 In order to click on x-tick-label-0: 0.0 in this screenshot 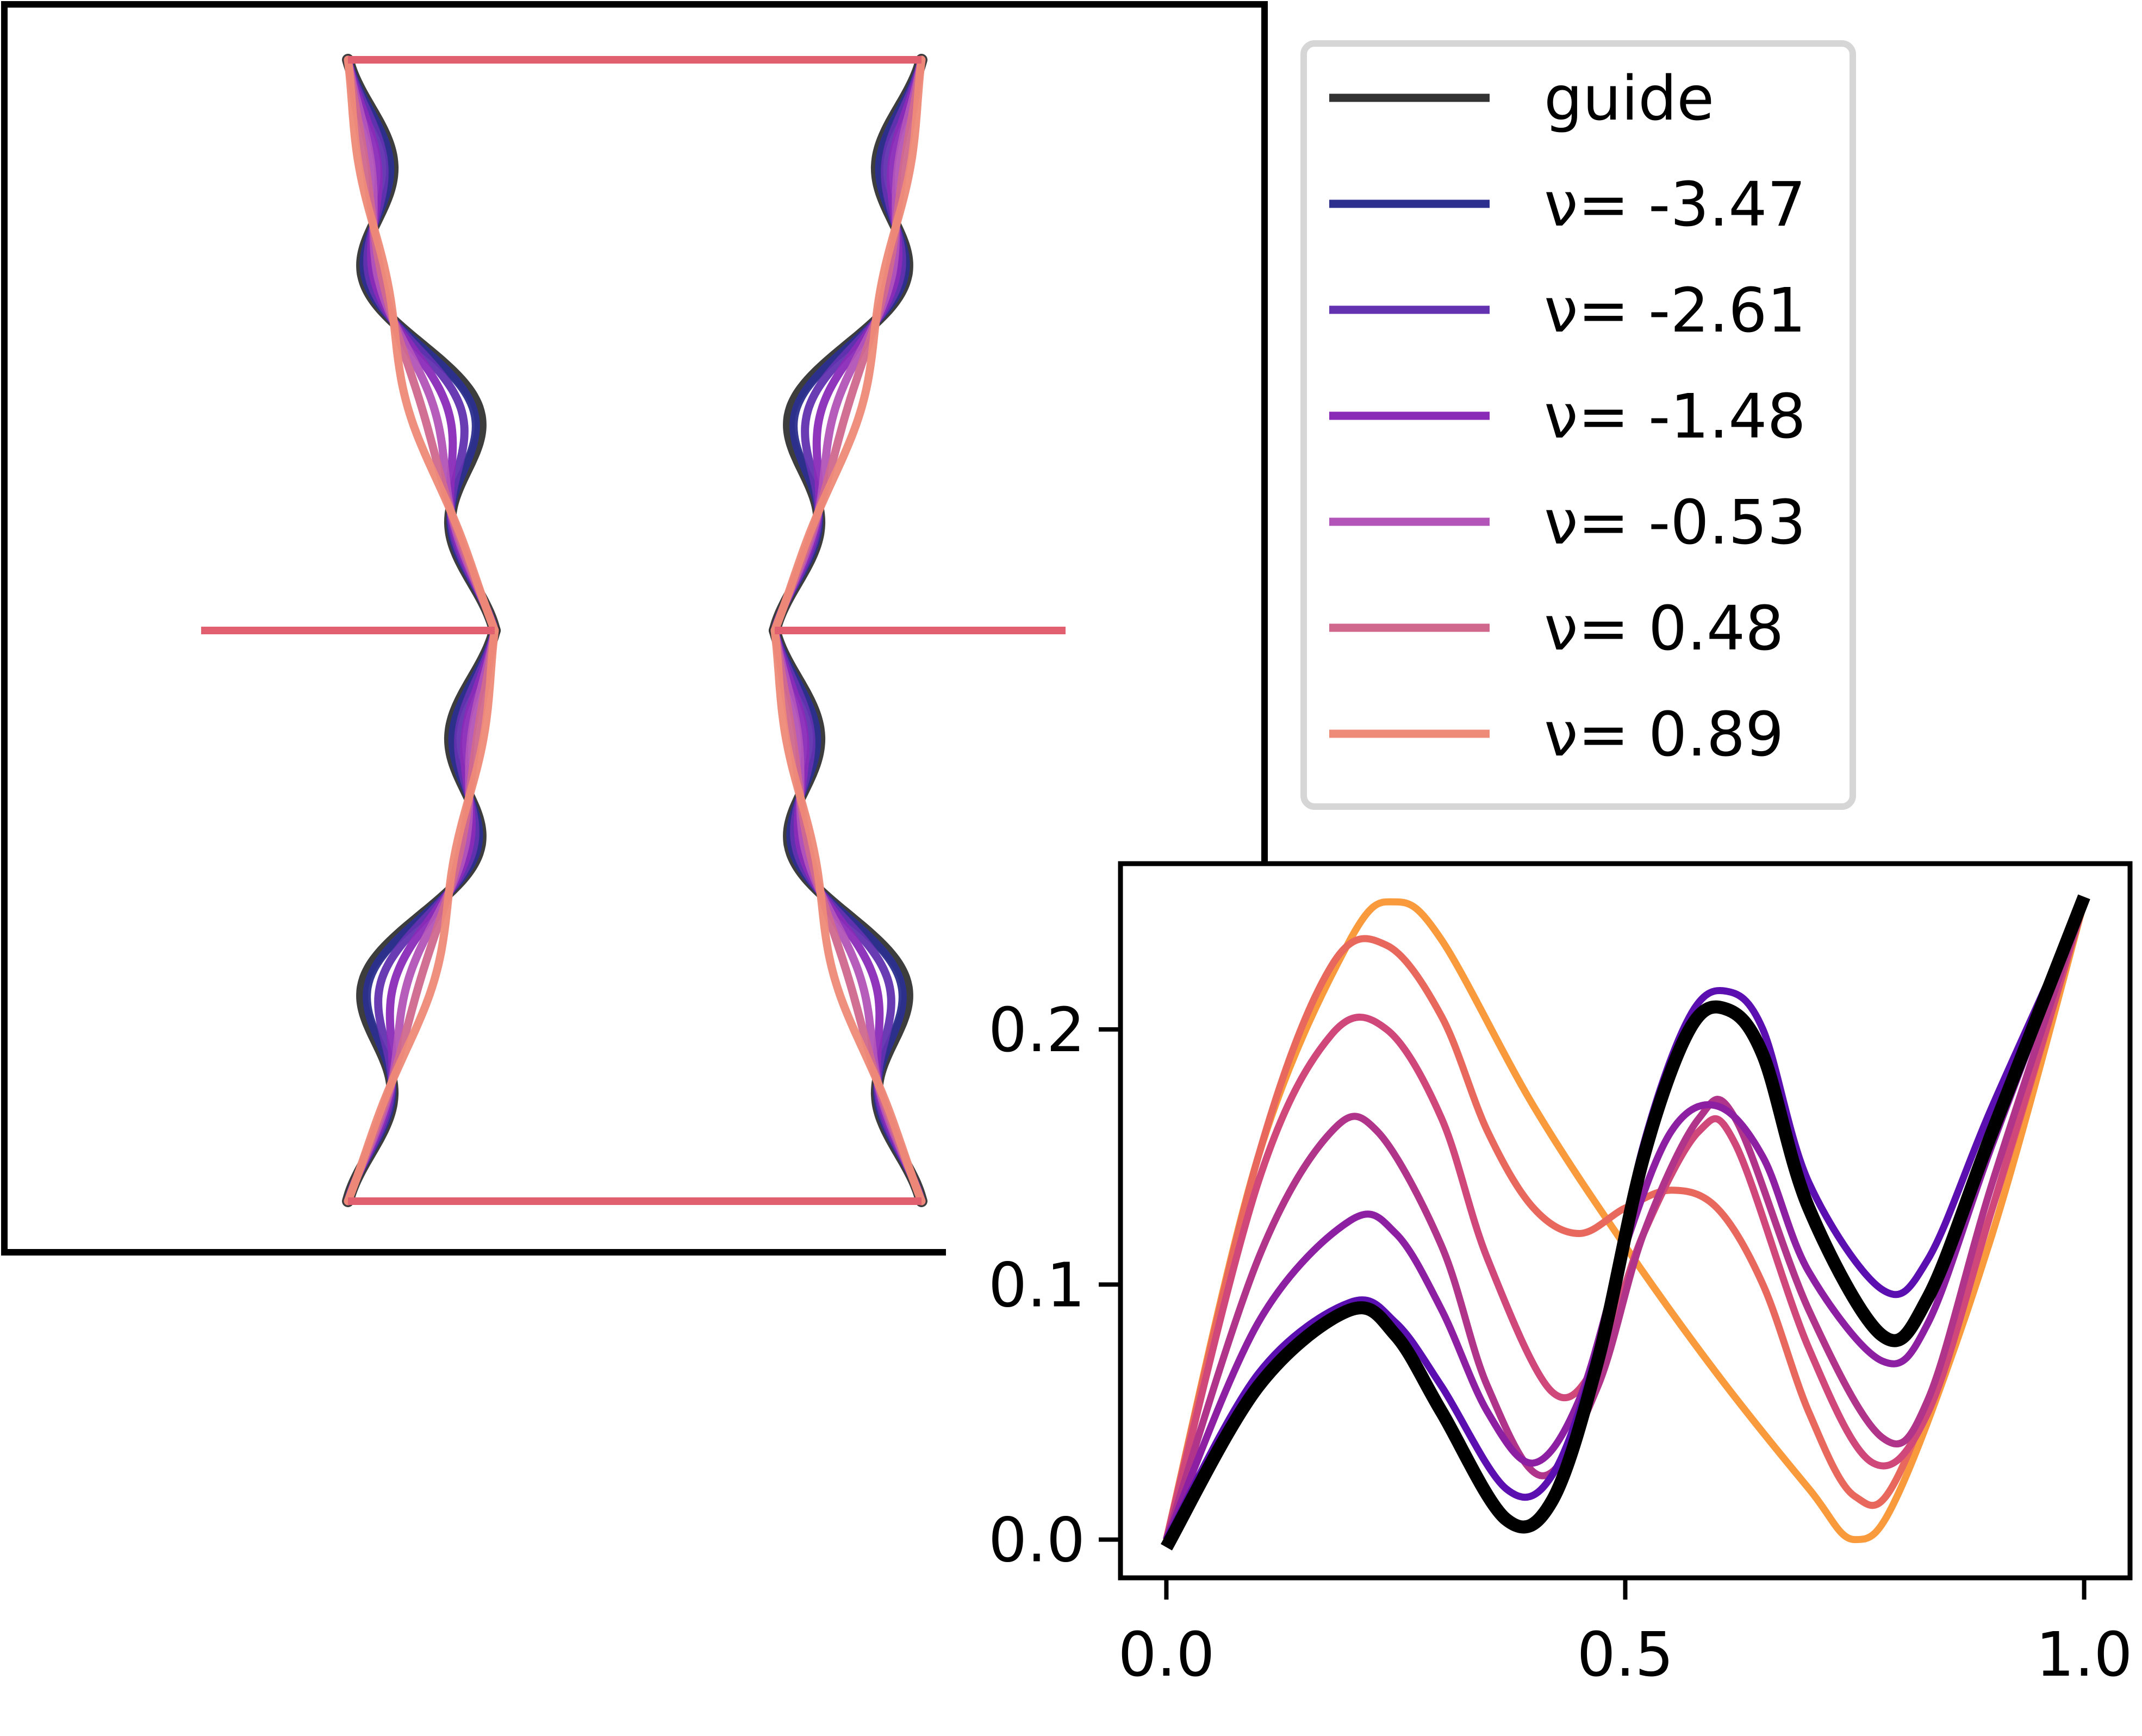, I will do `click(1166, 1655)`.